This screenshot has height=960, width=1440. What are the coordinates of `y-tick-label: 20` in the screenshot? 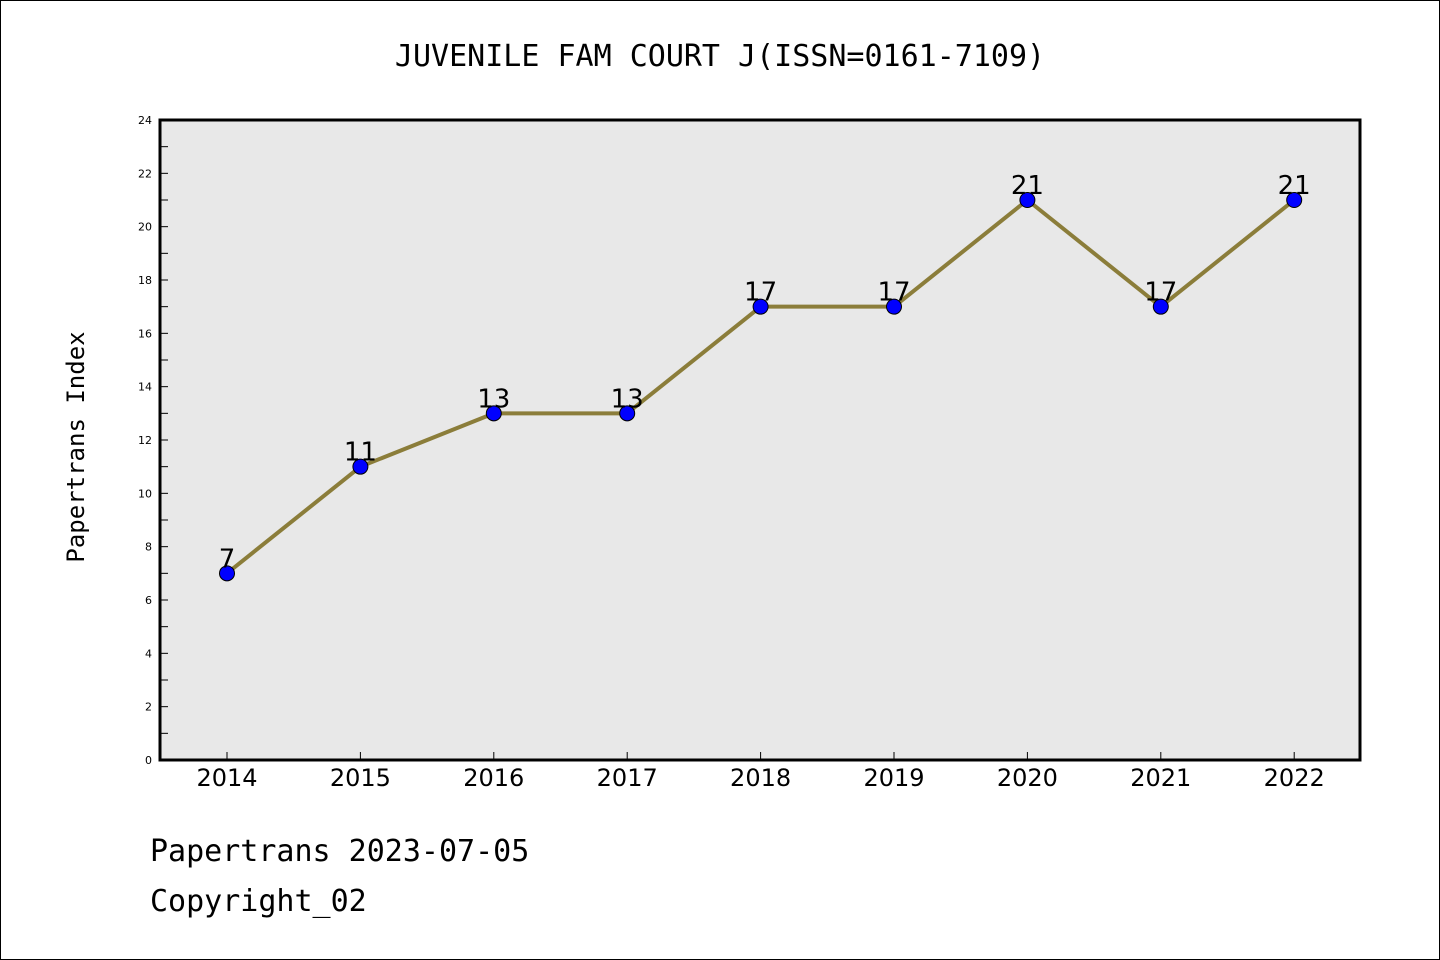 It's located at (145, 227).